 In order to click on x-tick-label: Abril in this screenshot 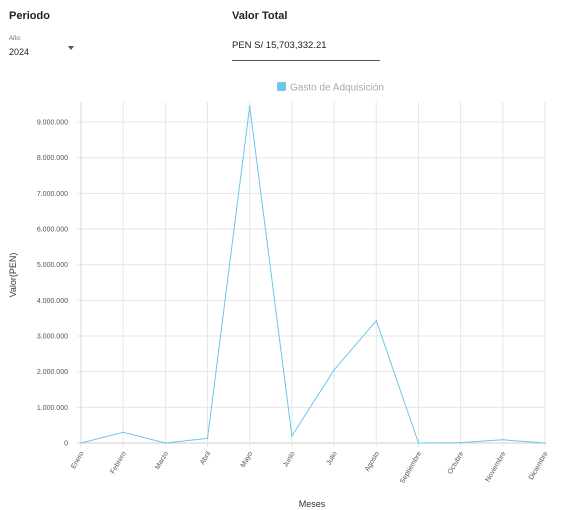, I will do `click(205, 458)`.